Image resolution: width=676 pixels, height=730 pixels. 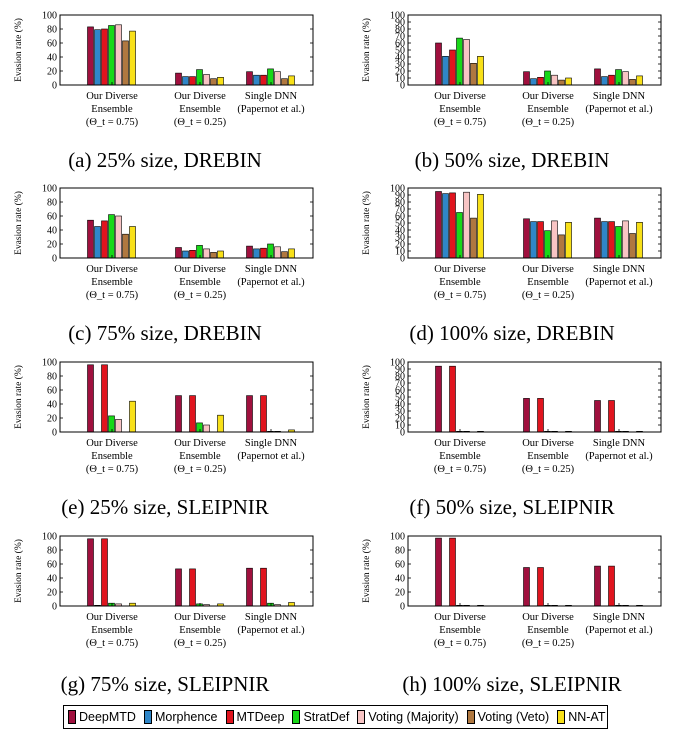 What do you see at coordinates (400, 384) in the screenshot?
I see `y-tick-label: 70` at bounding box center [400, 384].